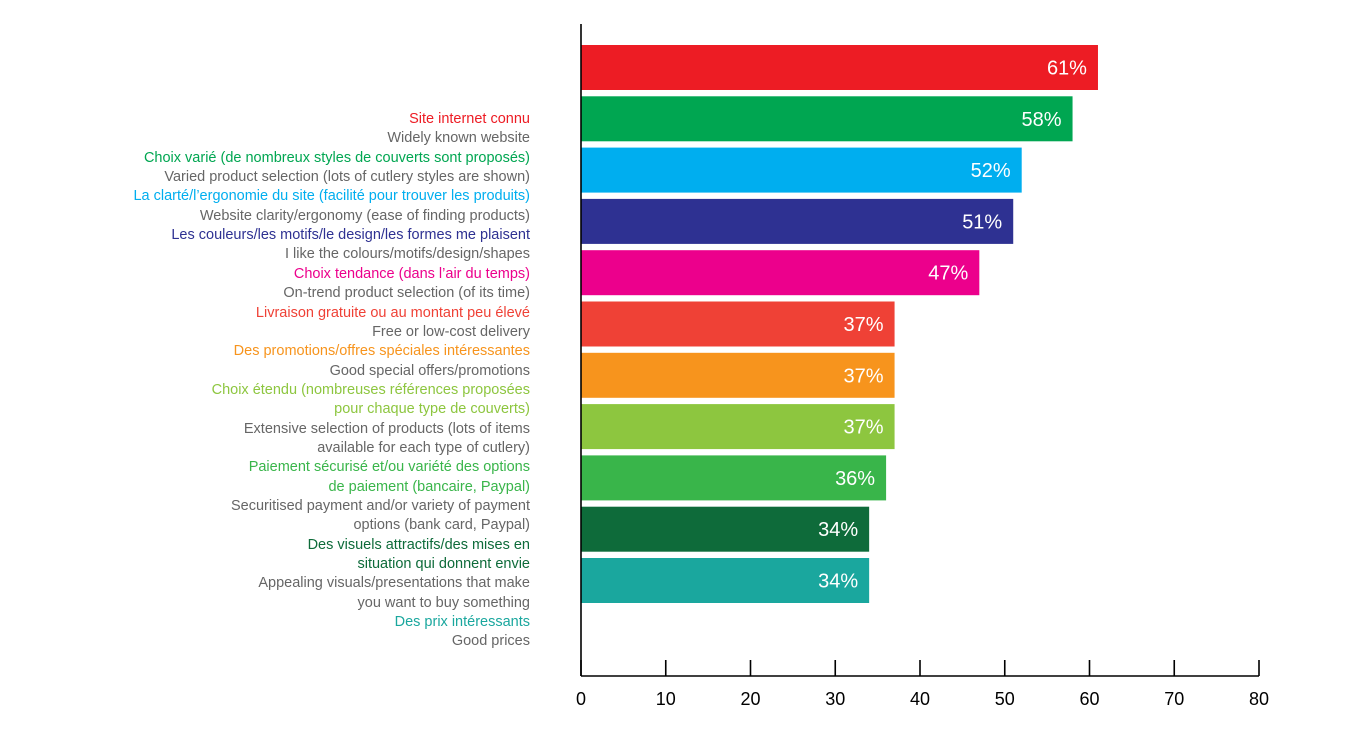  I want to click on x-tick-label: 50, so click(1005, 699).